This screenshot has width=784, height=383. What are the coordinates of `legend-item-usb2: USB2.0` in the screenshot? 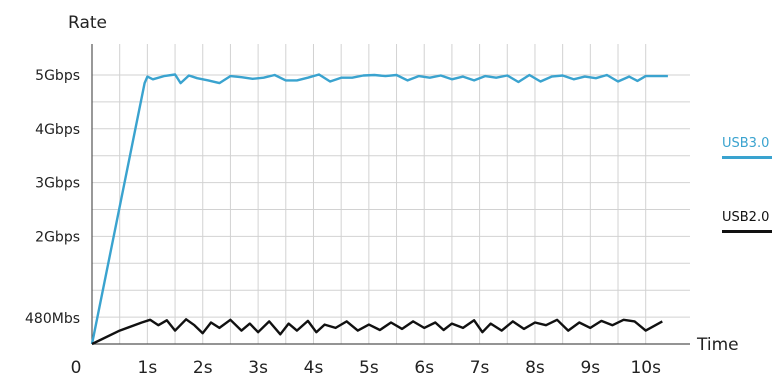 It's located at (753, 221).